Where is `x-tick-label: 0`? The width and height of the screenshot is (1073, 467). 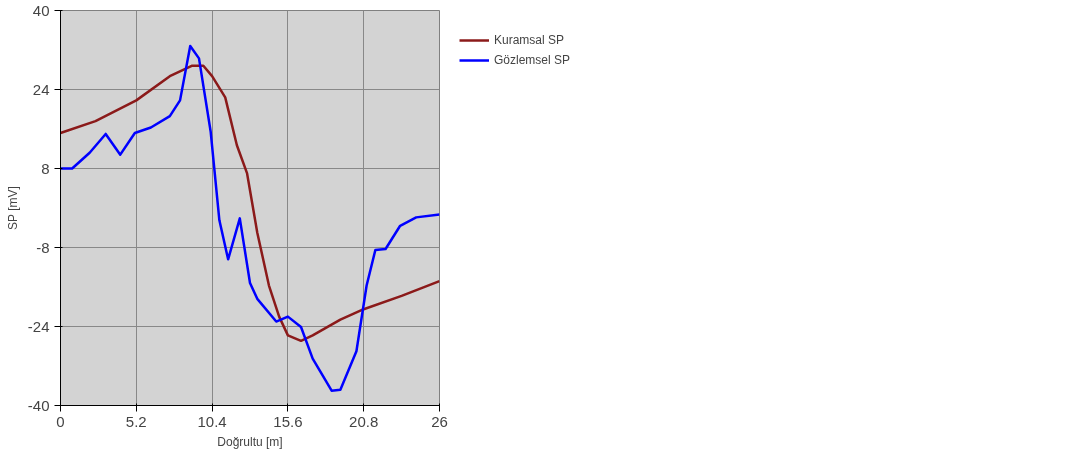
x-tick-label: 0 is located at coordinates (60, 421).